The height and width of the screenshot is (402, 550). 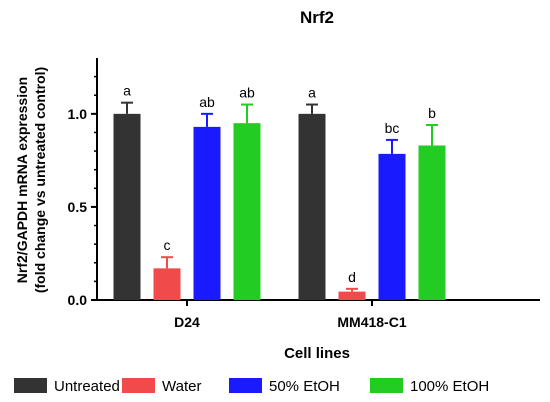 What do you see at coordinates (78, 114) in the screenshot?
I see `y-tick-label: 1.0` at bounding box center [78, 114].